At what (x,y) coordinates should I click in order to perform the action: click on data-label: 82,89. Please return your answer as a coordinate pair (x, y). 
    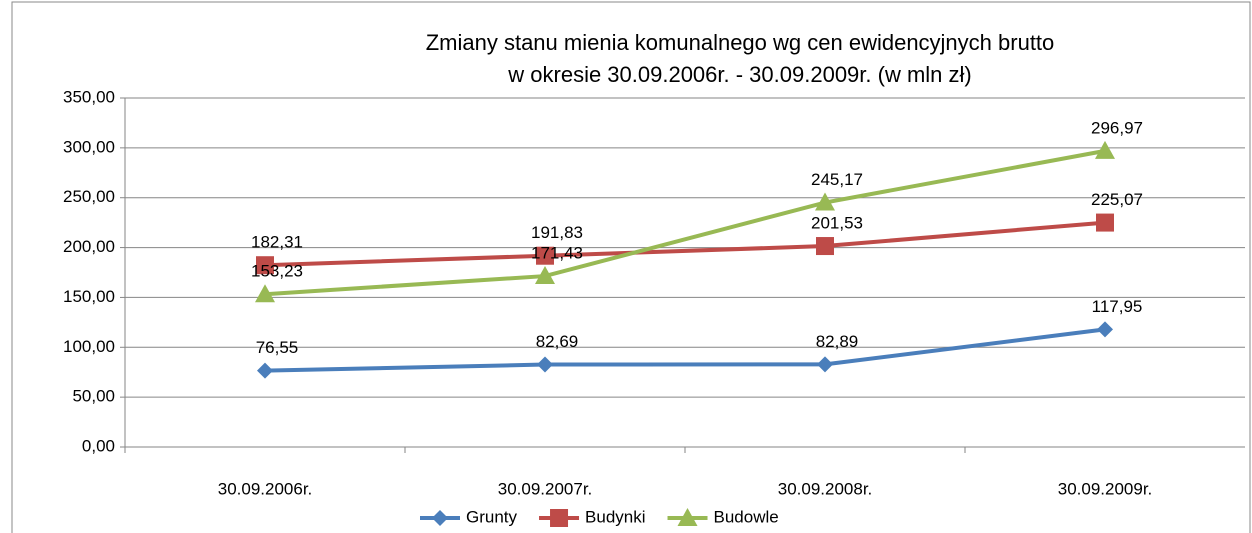
    Looking at the image, I should click on (837, 341).